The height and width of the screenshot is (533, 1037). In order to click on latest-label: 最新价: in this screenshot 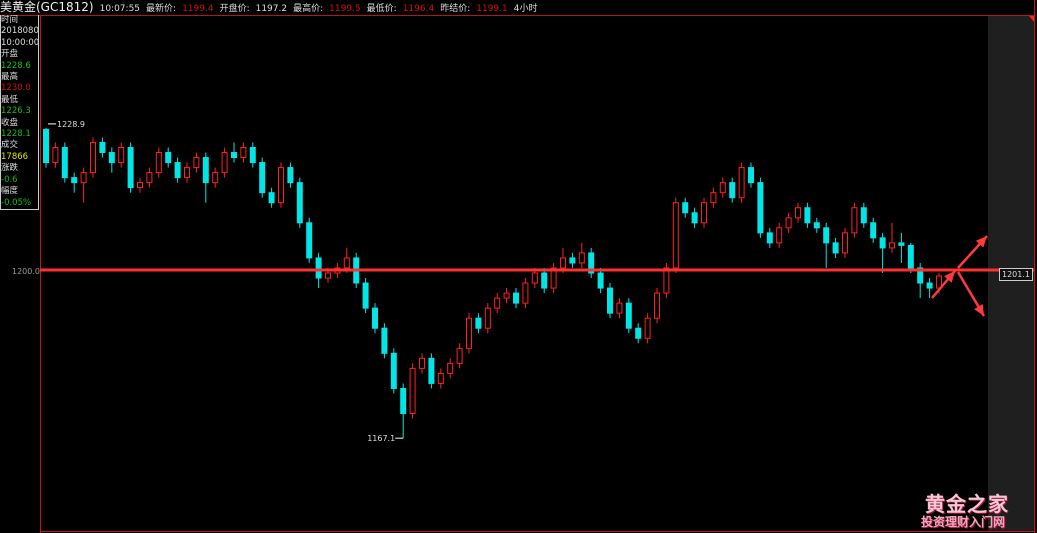, I will do `click(161, 9)`.